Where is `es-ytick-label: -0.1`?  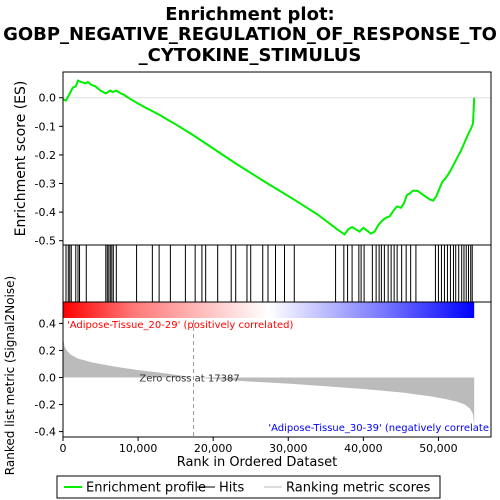
es-ytick-label: -0.1 is located at coordinates (45, 126).